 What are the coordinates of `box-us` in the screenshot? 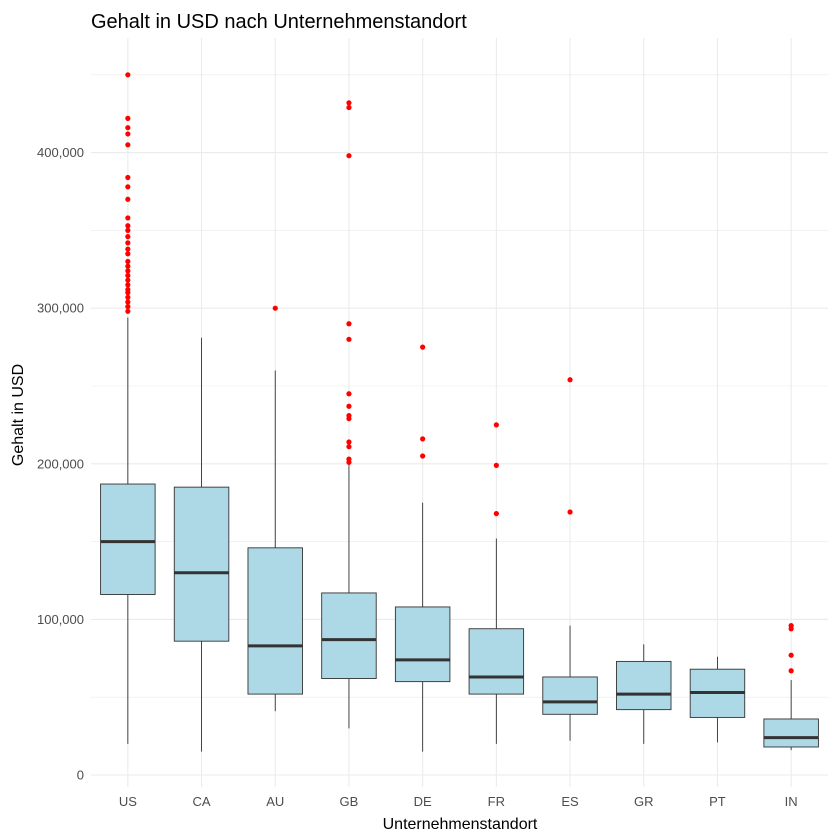 It's located at (128, 408).